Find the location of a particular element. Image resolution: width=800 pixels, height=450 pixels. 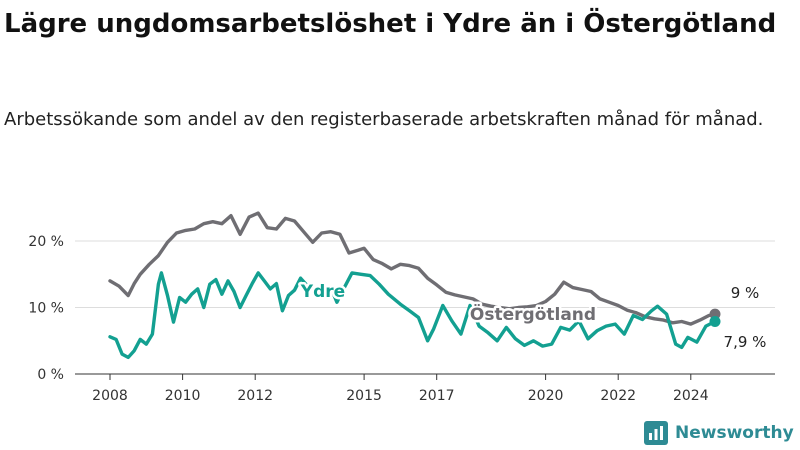

x-tick-label: 2012 is located at coordinates (255, 396).